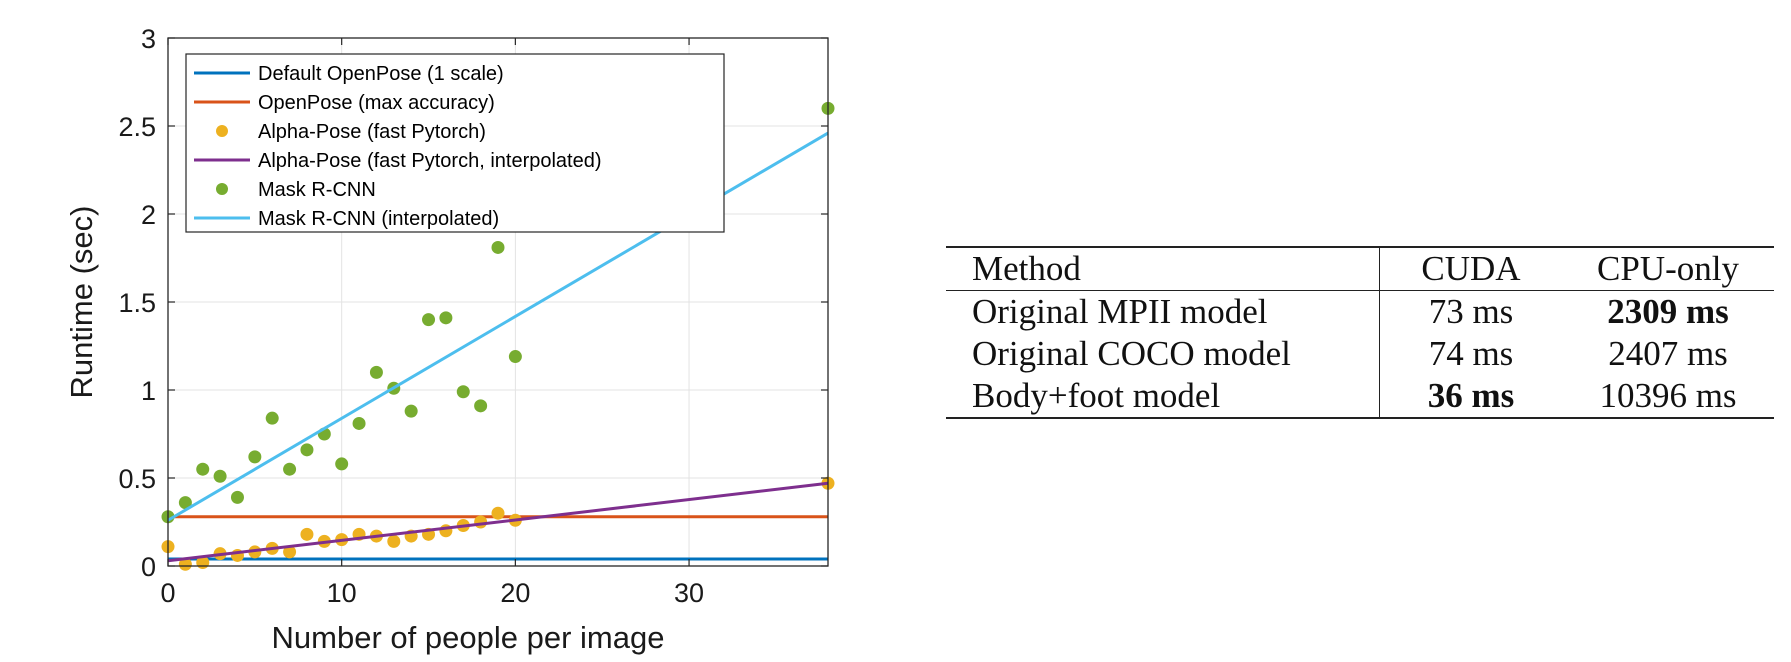 This screenshot has width=1791, height=662. What do you see at coordinates (148, 391) in the screenshot?
I see `y-tick-label: 1` at bounding box center [148, 391].